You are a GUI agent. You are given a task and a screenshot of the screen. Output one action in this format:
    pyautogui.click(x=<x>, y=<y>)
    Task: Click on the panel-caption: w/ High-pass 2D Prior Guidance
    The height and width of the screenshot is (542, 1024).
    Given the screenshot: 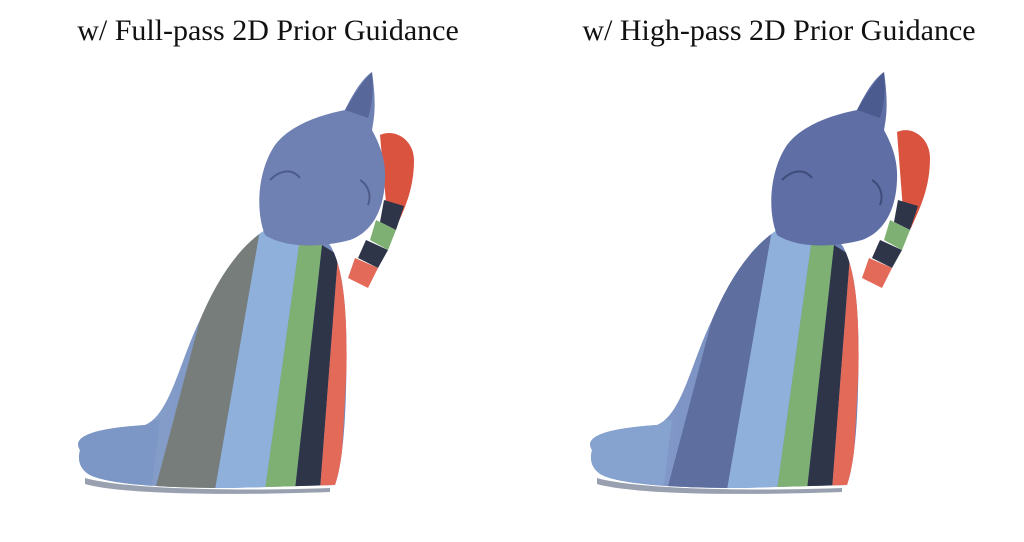 What is the action you would take?
    pyautogui.click(x=779, y=30)
    